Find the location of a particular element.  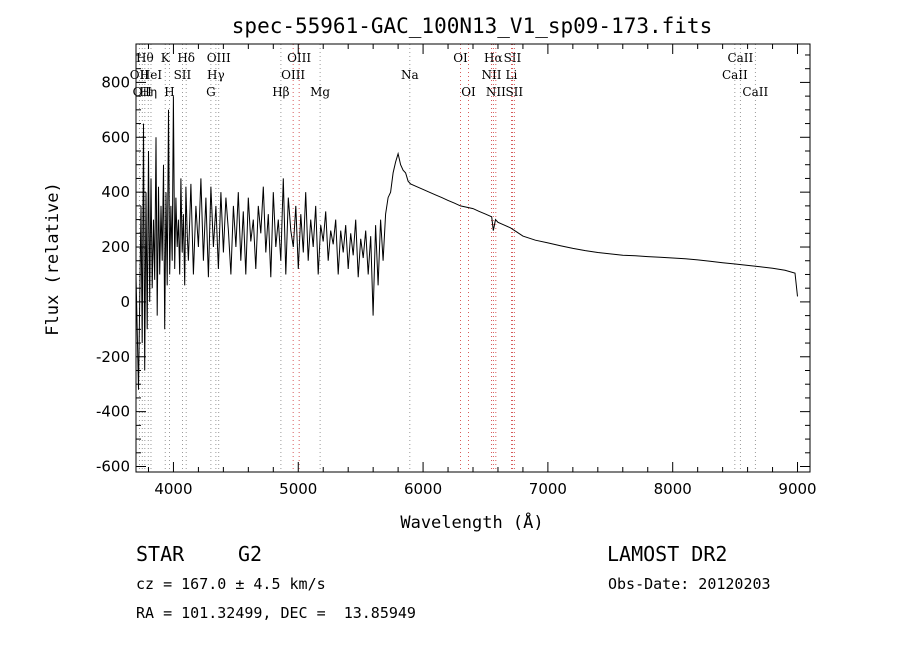

line-marker-label: Li is located at coordinates (512, 75).